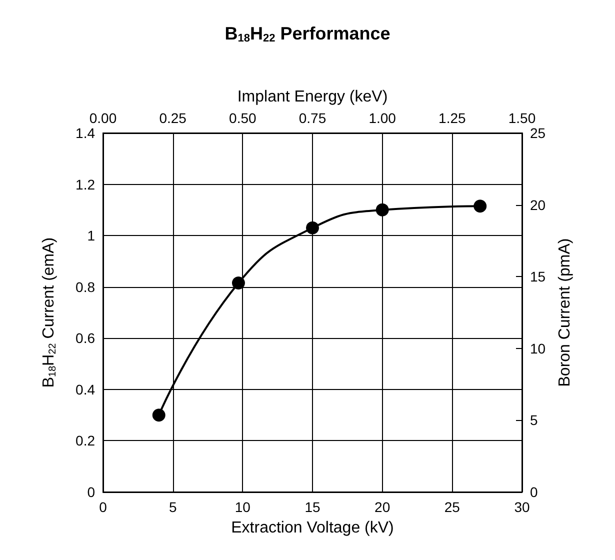 Image resolution: width=615 pixels, height=560 pixels. Describe the element at coordinates (91, 236) in the screenshot. I see `y-tick-label: 1` at that location.